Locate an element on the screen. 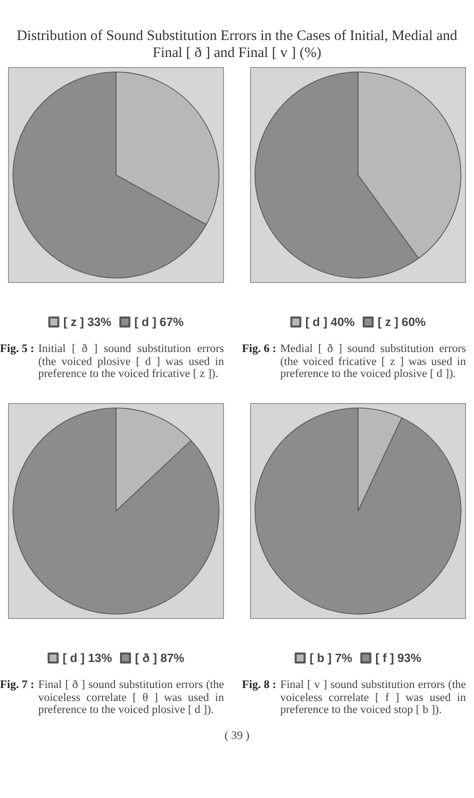  chart-title: Distribution of Sound Substitution Errors in the Cases of Initial, Medial and Final [ ð ] and Final [ v ] (%) is located at coordinates (237, 45).